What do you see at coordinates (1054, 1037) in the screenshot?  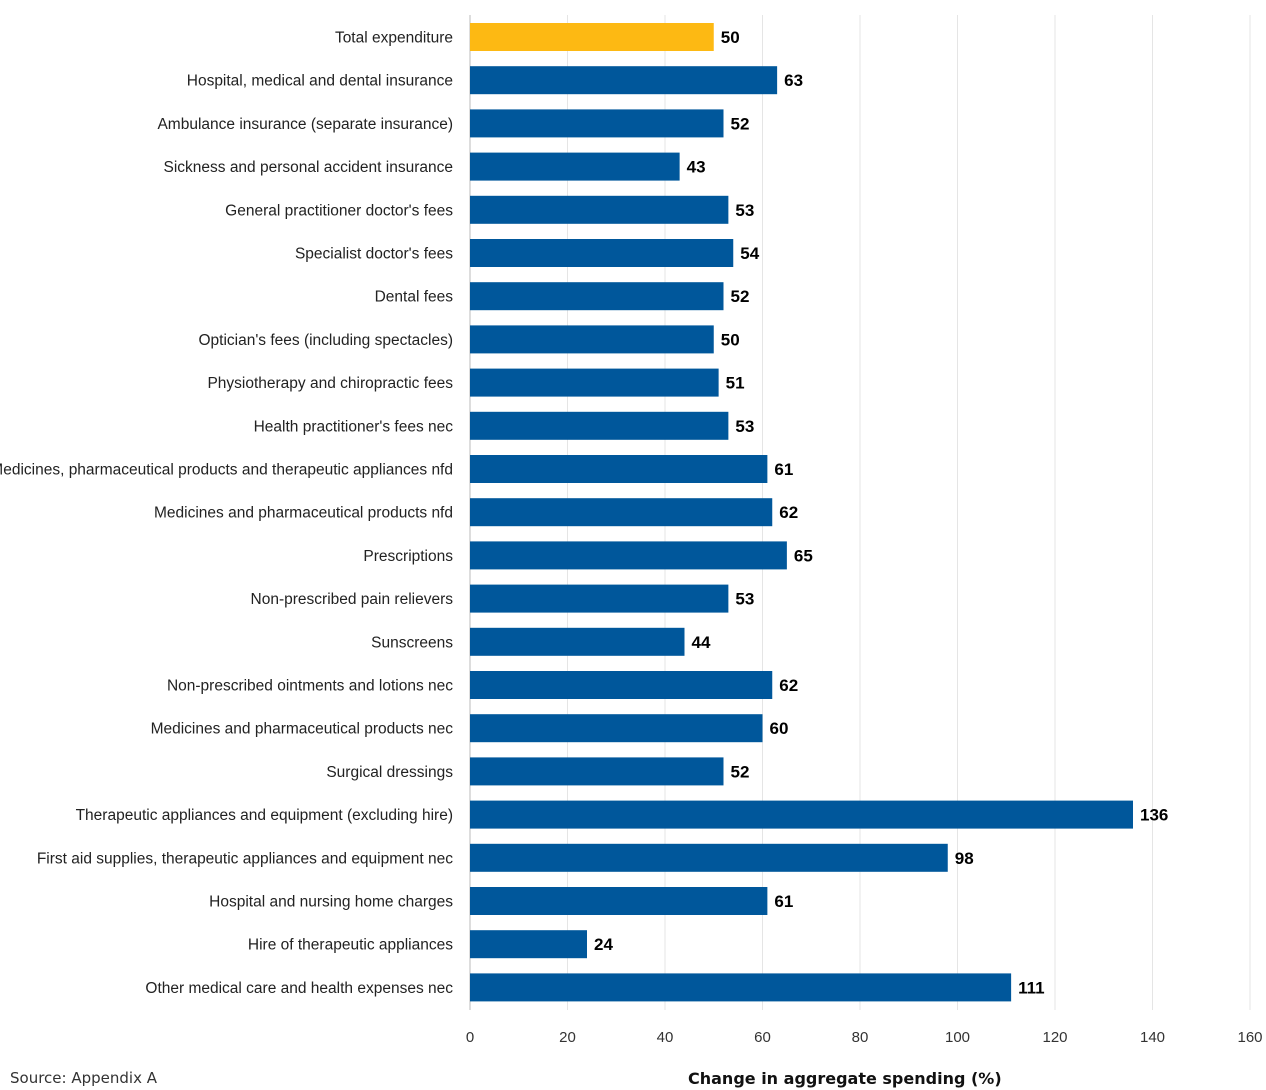 I see `x-tick-label: 120` at bounding box center [1054, 1037].